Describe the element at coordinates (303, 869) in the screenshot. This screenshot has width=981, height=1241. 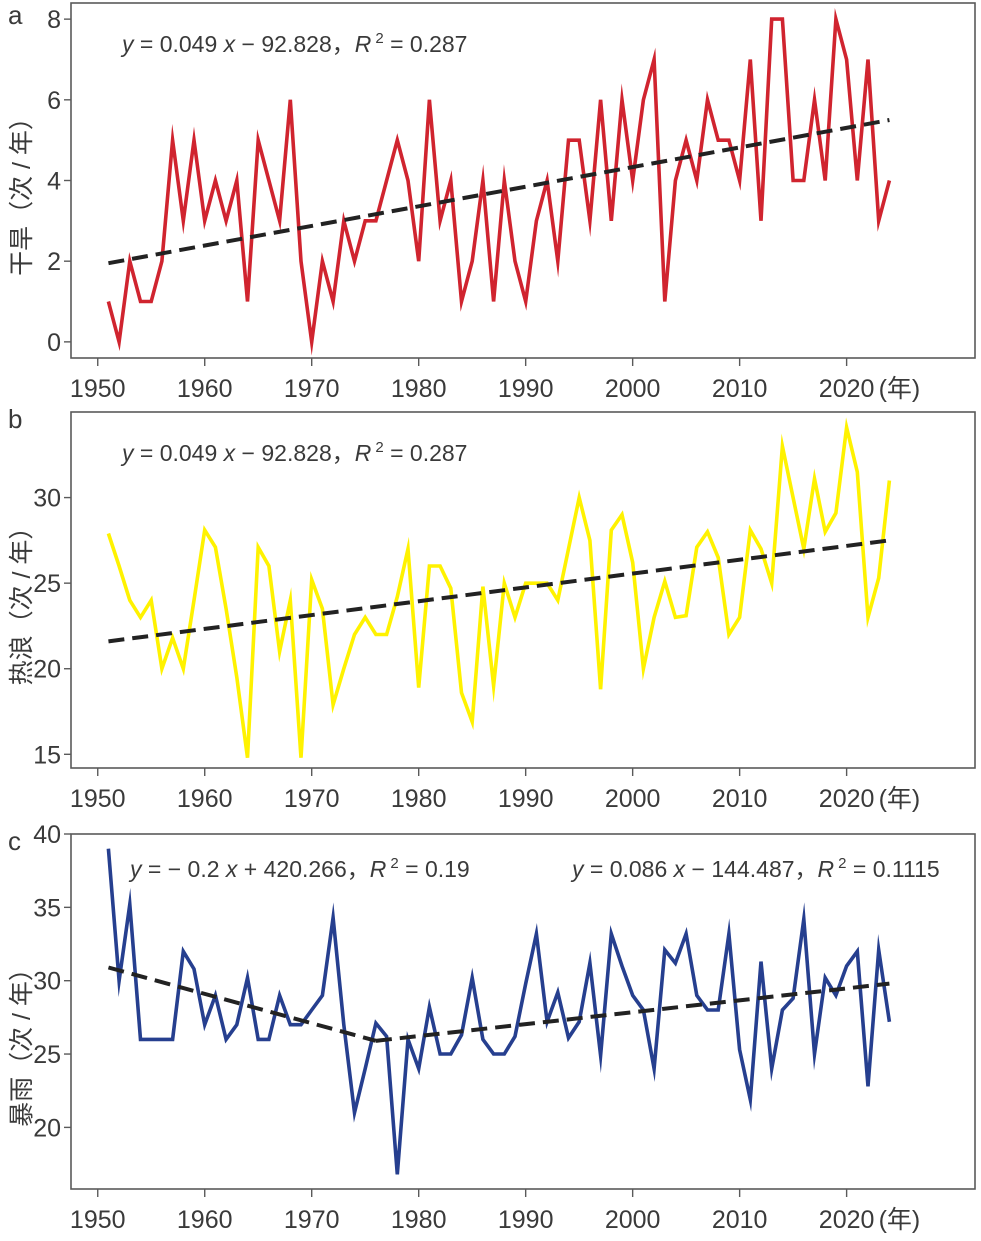
I see `equation-rest: + 420.266，` at that location.